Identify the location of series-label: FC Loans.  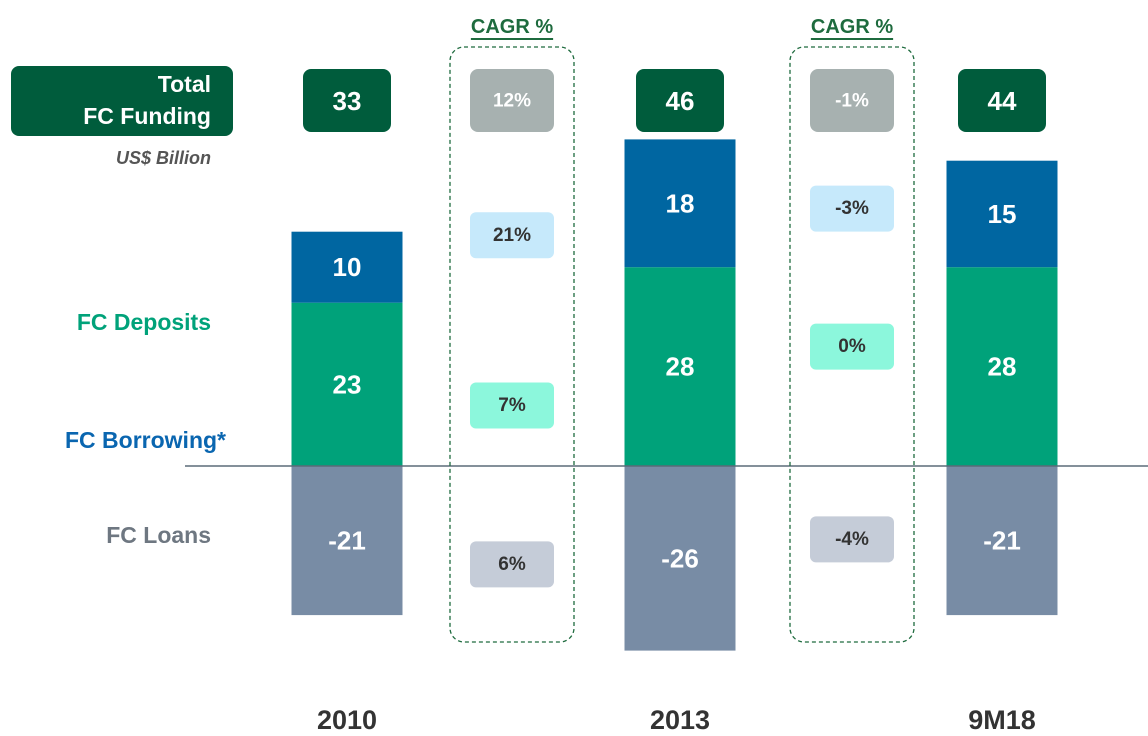
(158, 535).